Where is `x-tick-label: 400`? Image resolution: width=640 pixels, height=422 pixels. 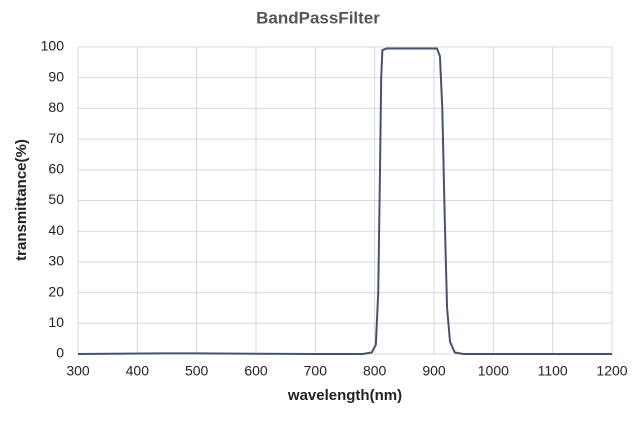
x-tick-label: 400 is located at coordinates (138, 371).